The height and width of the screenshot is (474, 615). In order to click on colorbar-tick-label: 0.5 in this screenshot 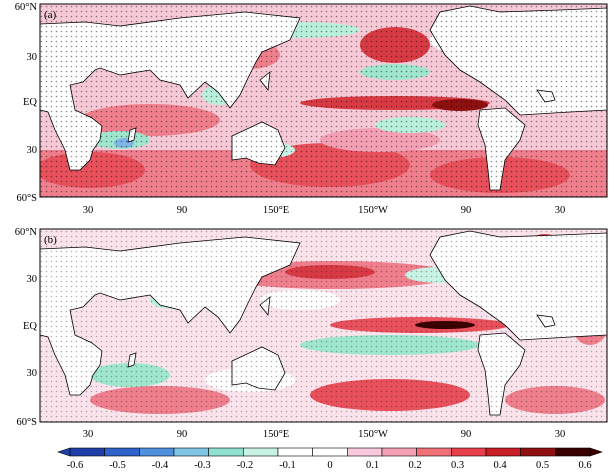, I will do `click(542, 465)`.